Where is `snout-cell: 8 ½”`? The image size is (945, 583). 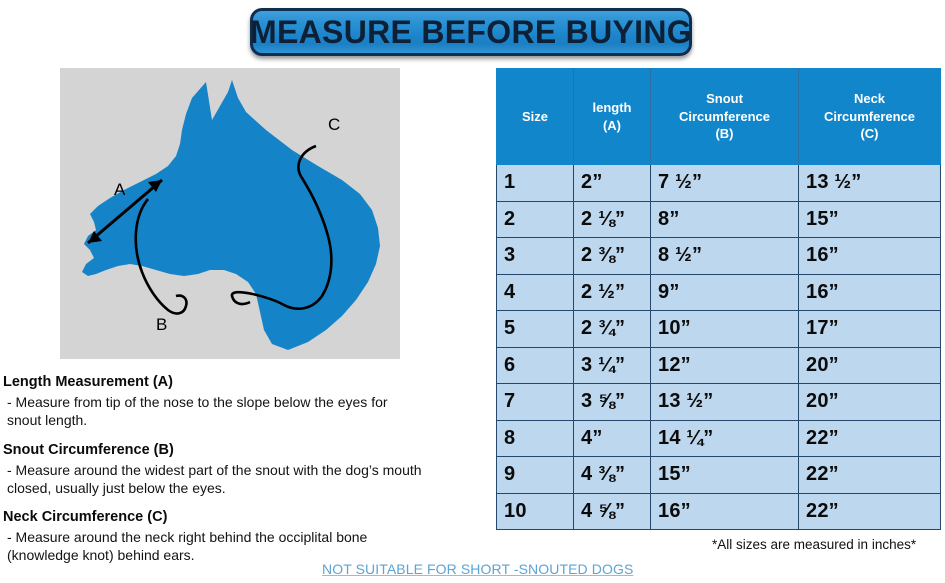 snout-cell: 8 ½” is located at coordinates (724, 255).